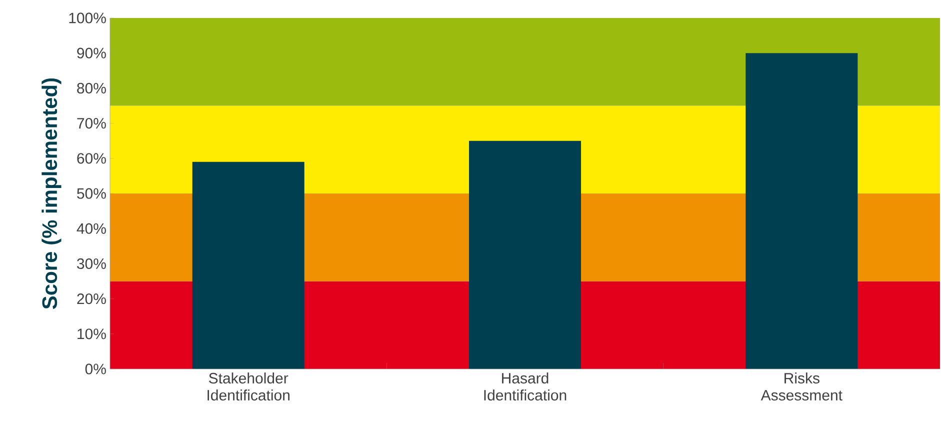 The height and width of the screenshot is (425, 941). Describe the element at coordinates (91, 53) in the screenshot. I see `y-tick-label: 90%` at that location.